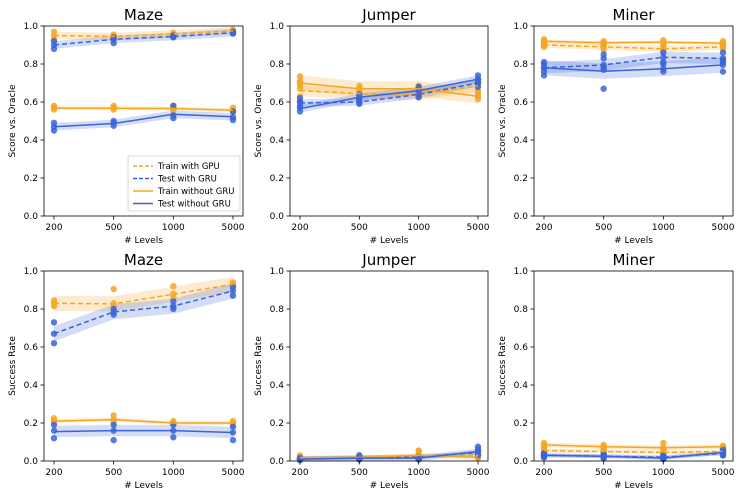  Describe the element at coordinates (143, 15) in the screenshot. I see `subplot-title: Maze` at that location.